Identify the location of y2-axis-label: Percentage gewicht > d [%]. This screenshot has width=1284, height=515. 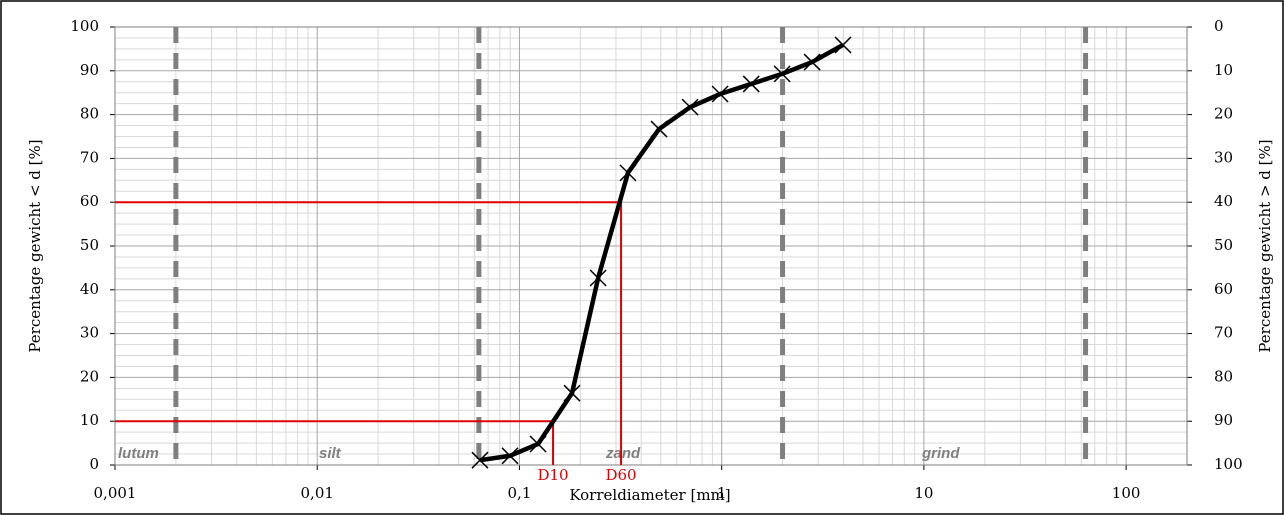
(1265, 245).